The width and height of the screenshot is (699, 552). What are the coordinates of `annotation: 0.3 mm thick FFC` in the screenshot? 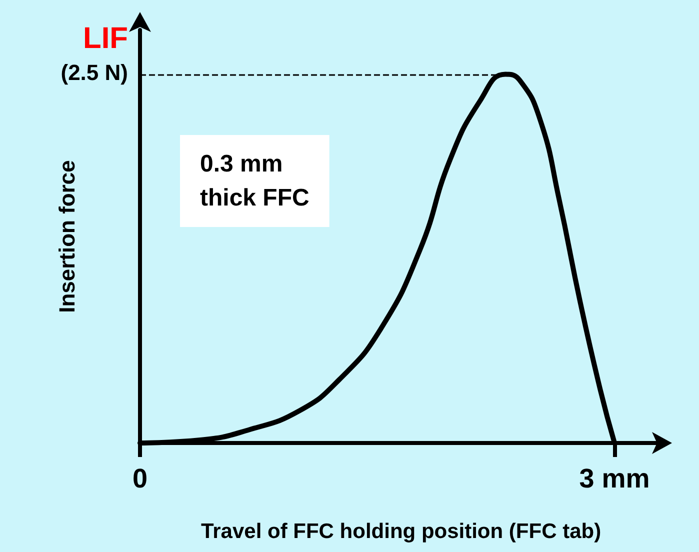 It's located at (255, 181).